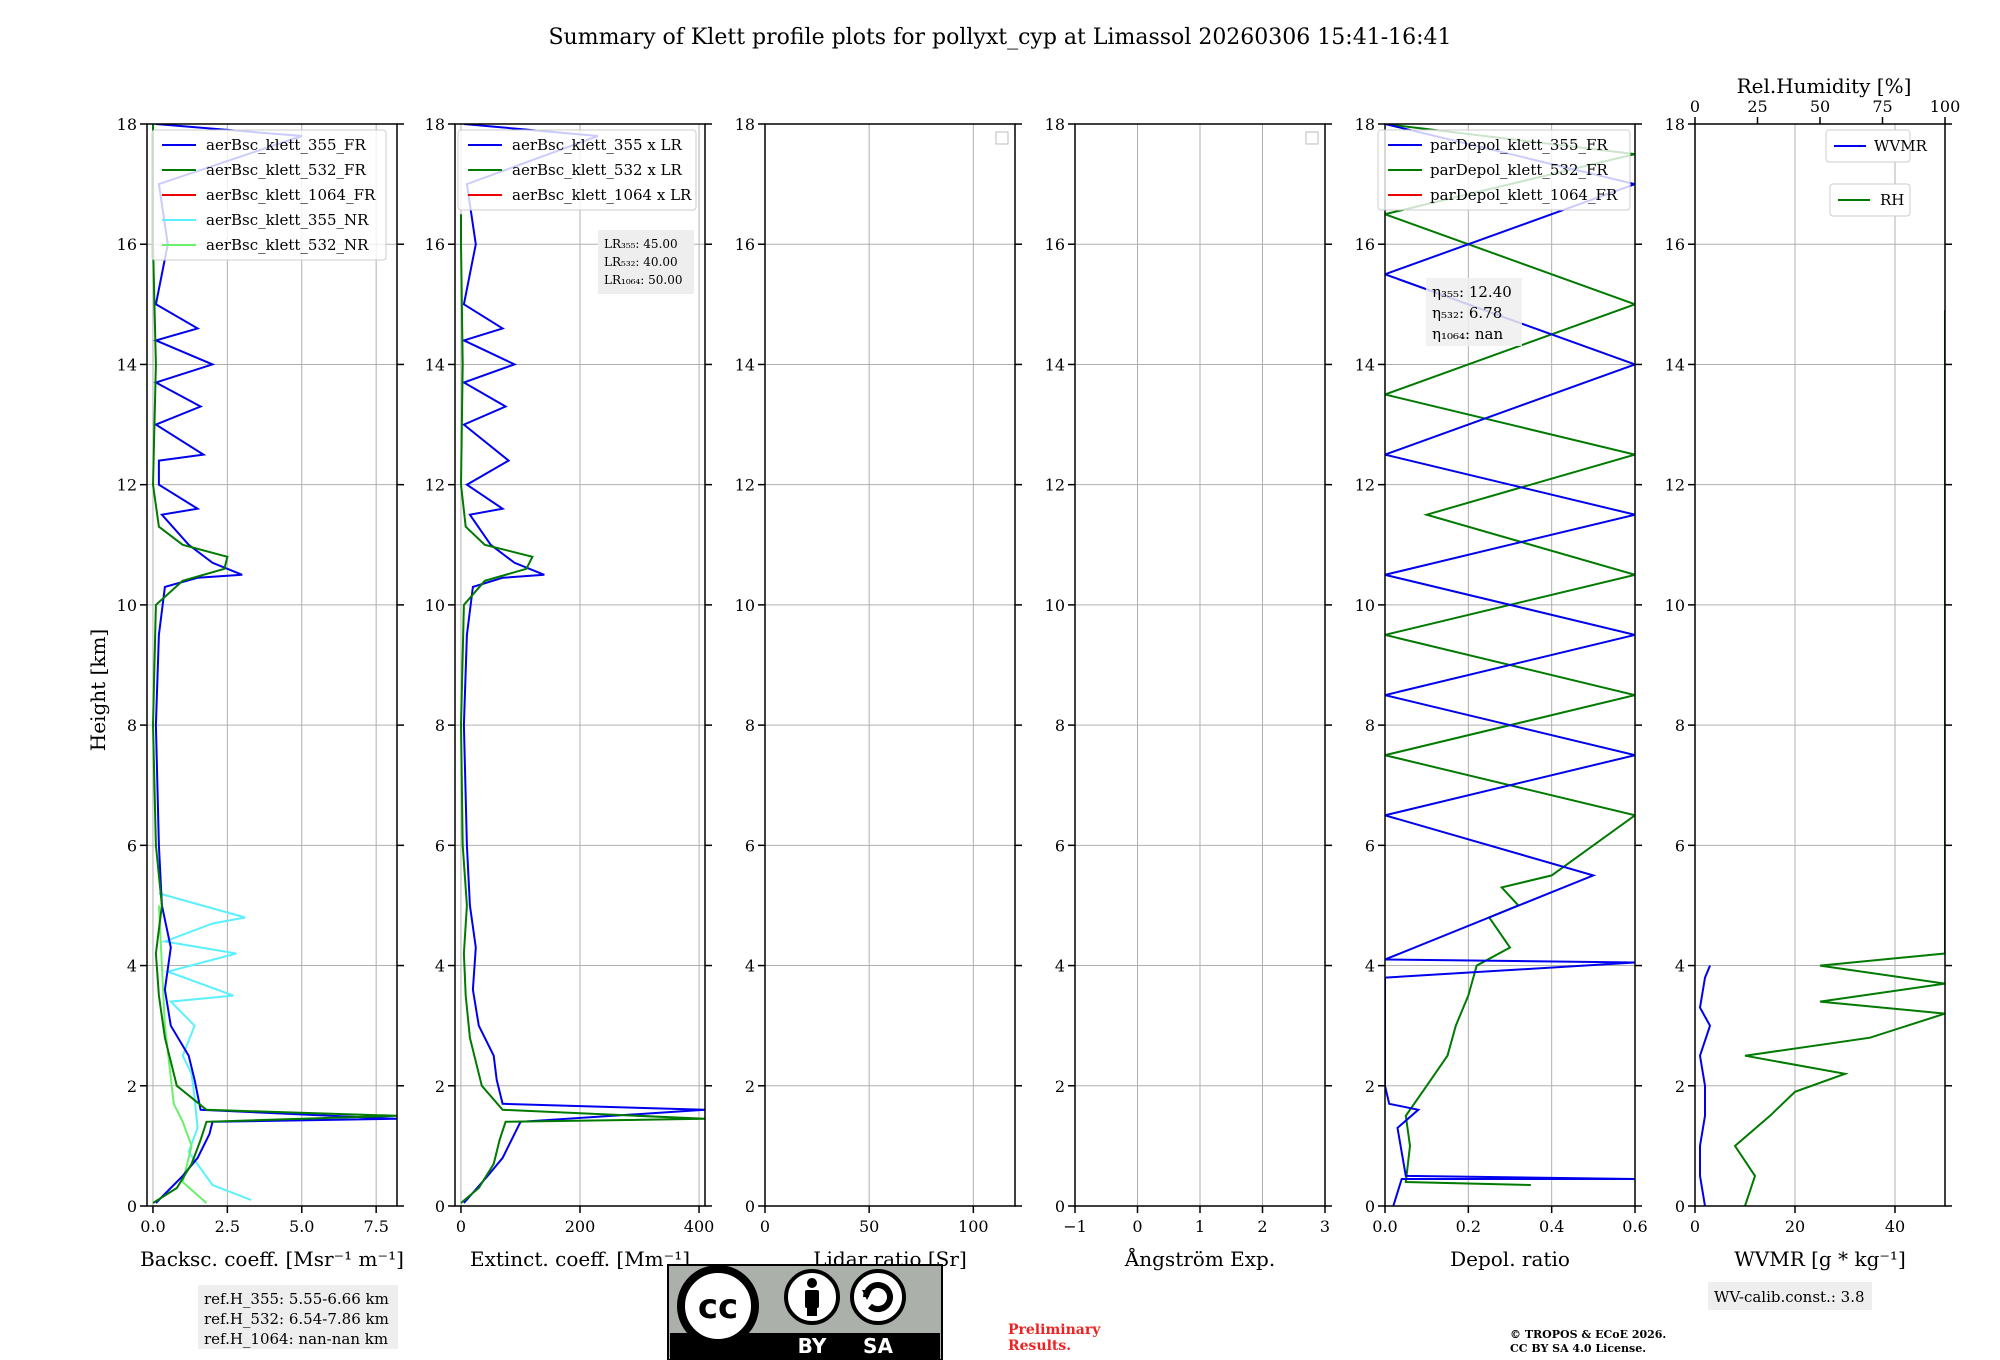 Image resolution: width=2000 pixels, height=1360 pixels. What do you see at coordinates (272, 1259) in the screenshot?
I see `x-axis-label: Backsc. coeff. [Msr⁻¹ m⁻¹]` at bounding box center [272, 1259].